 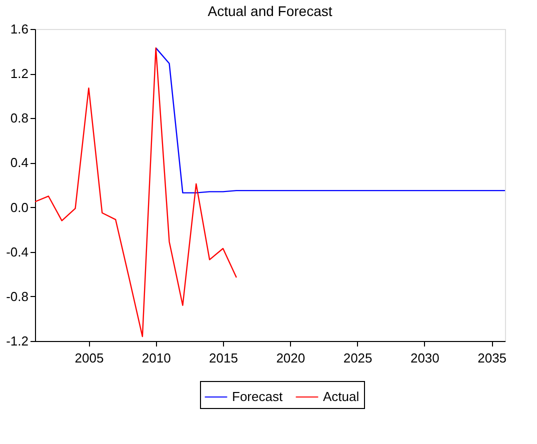 I want to click on x-tick-label: 2005, so click(x=89, y=358).